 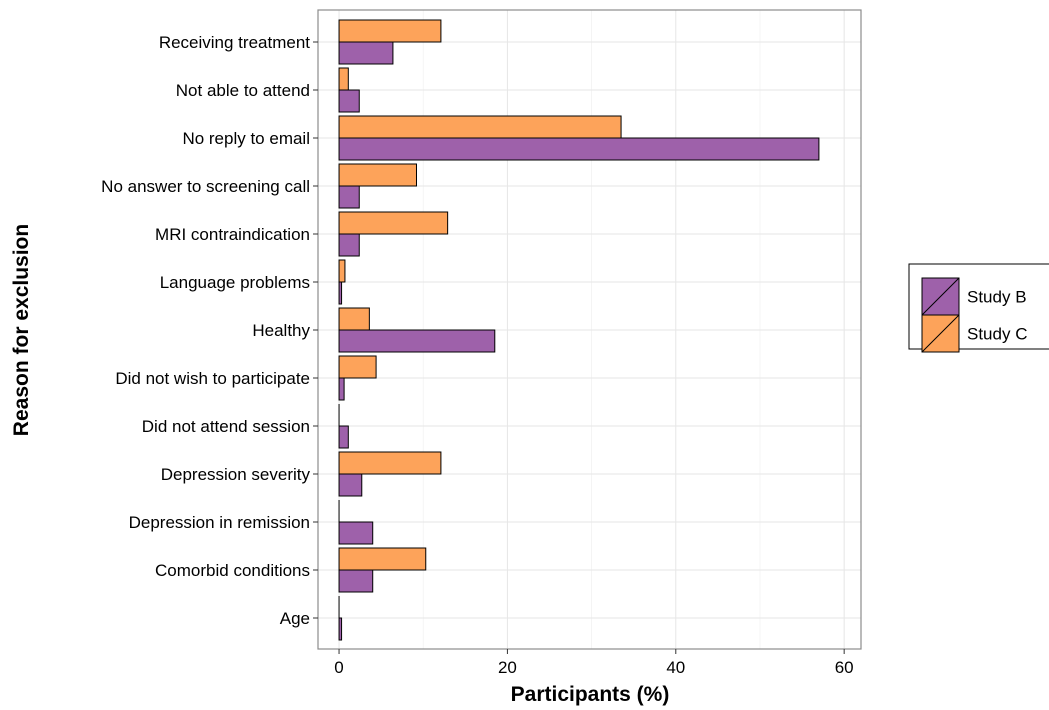 What do you see at coordinates (997, 297) in the screenshot?
I see `legend-label-study-b: Study B` at bounding box center [997, 297].